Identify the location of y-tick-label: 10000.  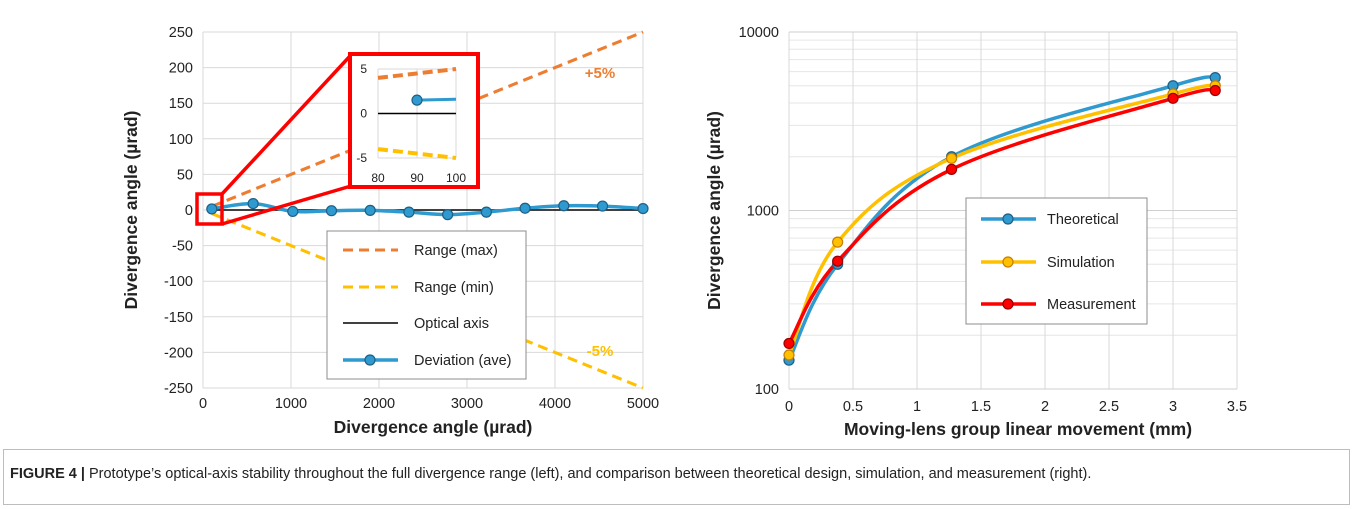
(759, 33).